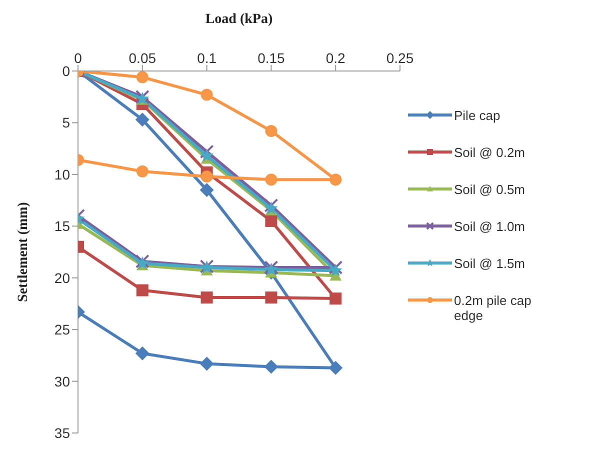 Image resolution: width=591 pixels, height=453 pixels. What do you see at coordinates (239, 19) in the screenshot?
I see `x-axis-title: Load (kPa)` at bounding box center [239, 19].